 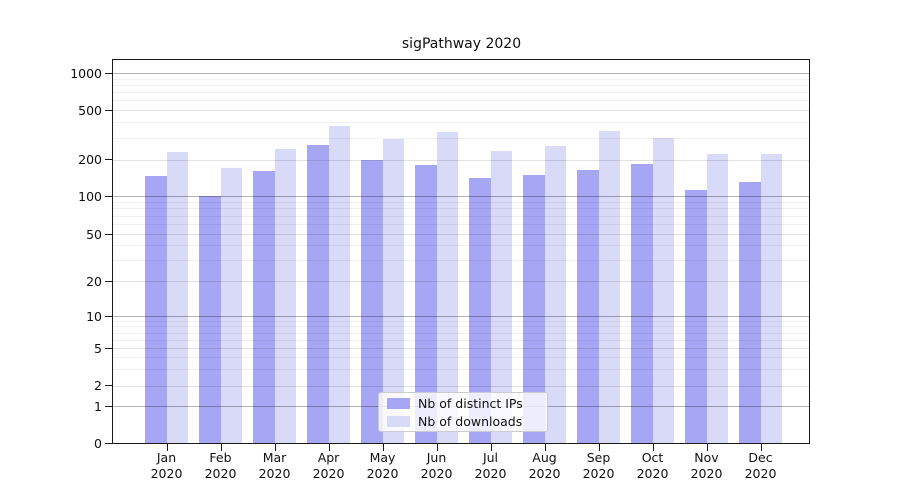 I want to click on x-tick-label-sep: Sep 2020, so click(x=599, y=465).